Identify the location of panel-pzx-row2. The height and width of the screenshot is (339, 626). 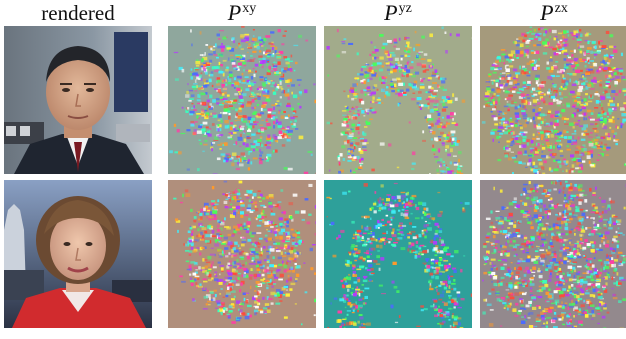
(553, 254).